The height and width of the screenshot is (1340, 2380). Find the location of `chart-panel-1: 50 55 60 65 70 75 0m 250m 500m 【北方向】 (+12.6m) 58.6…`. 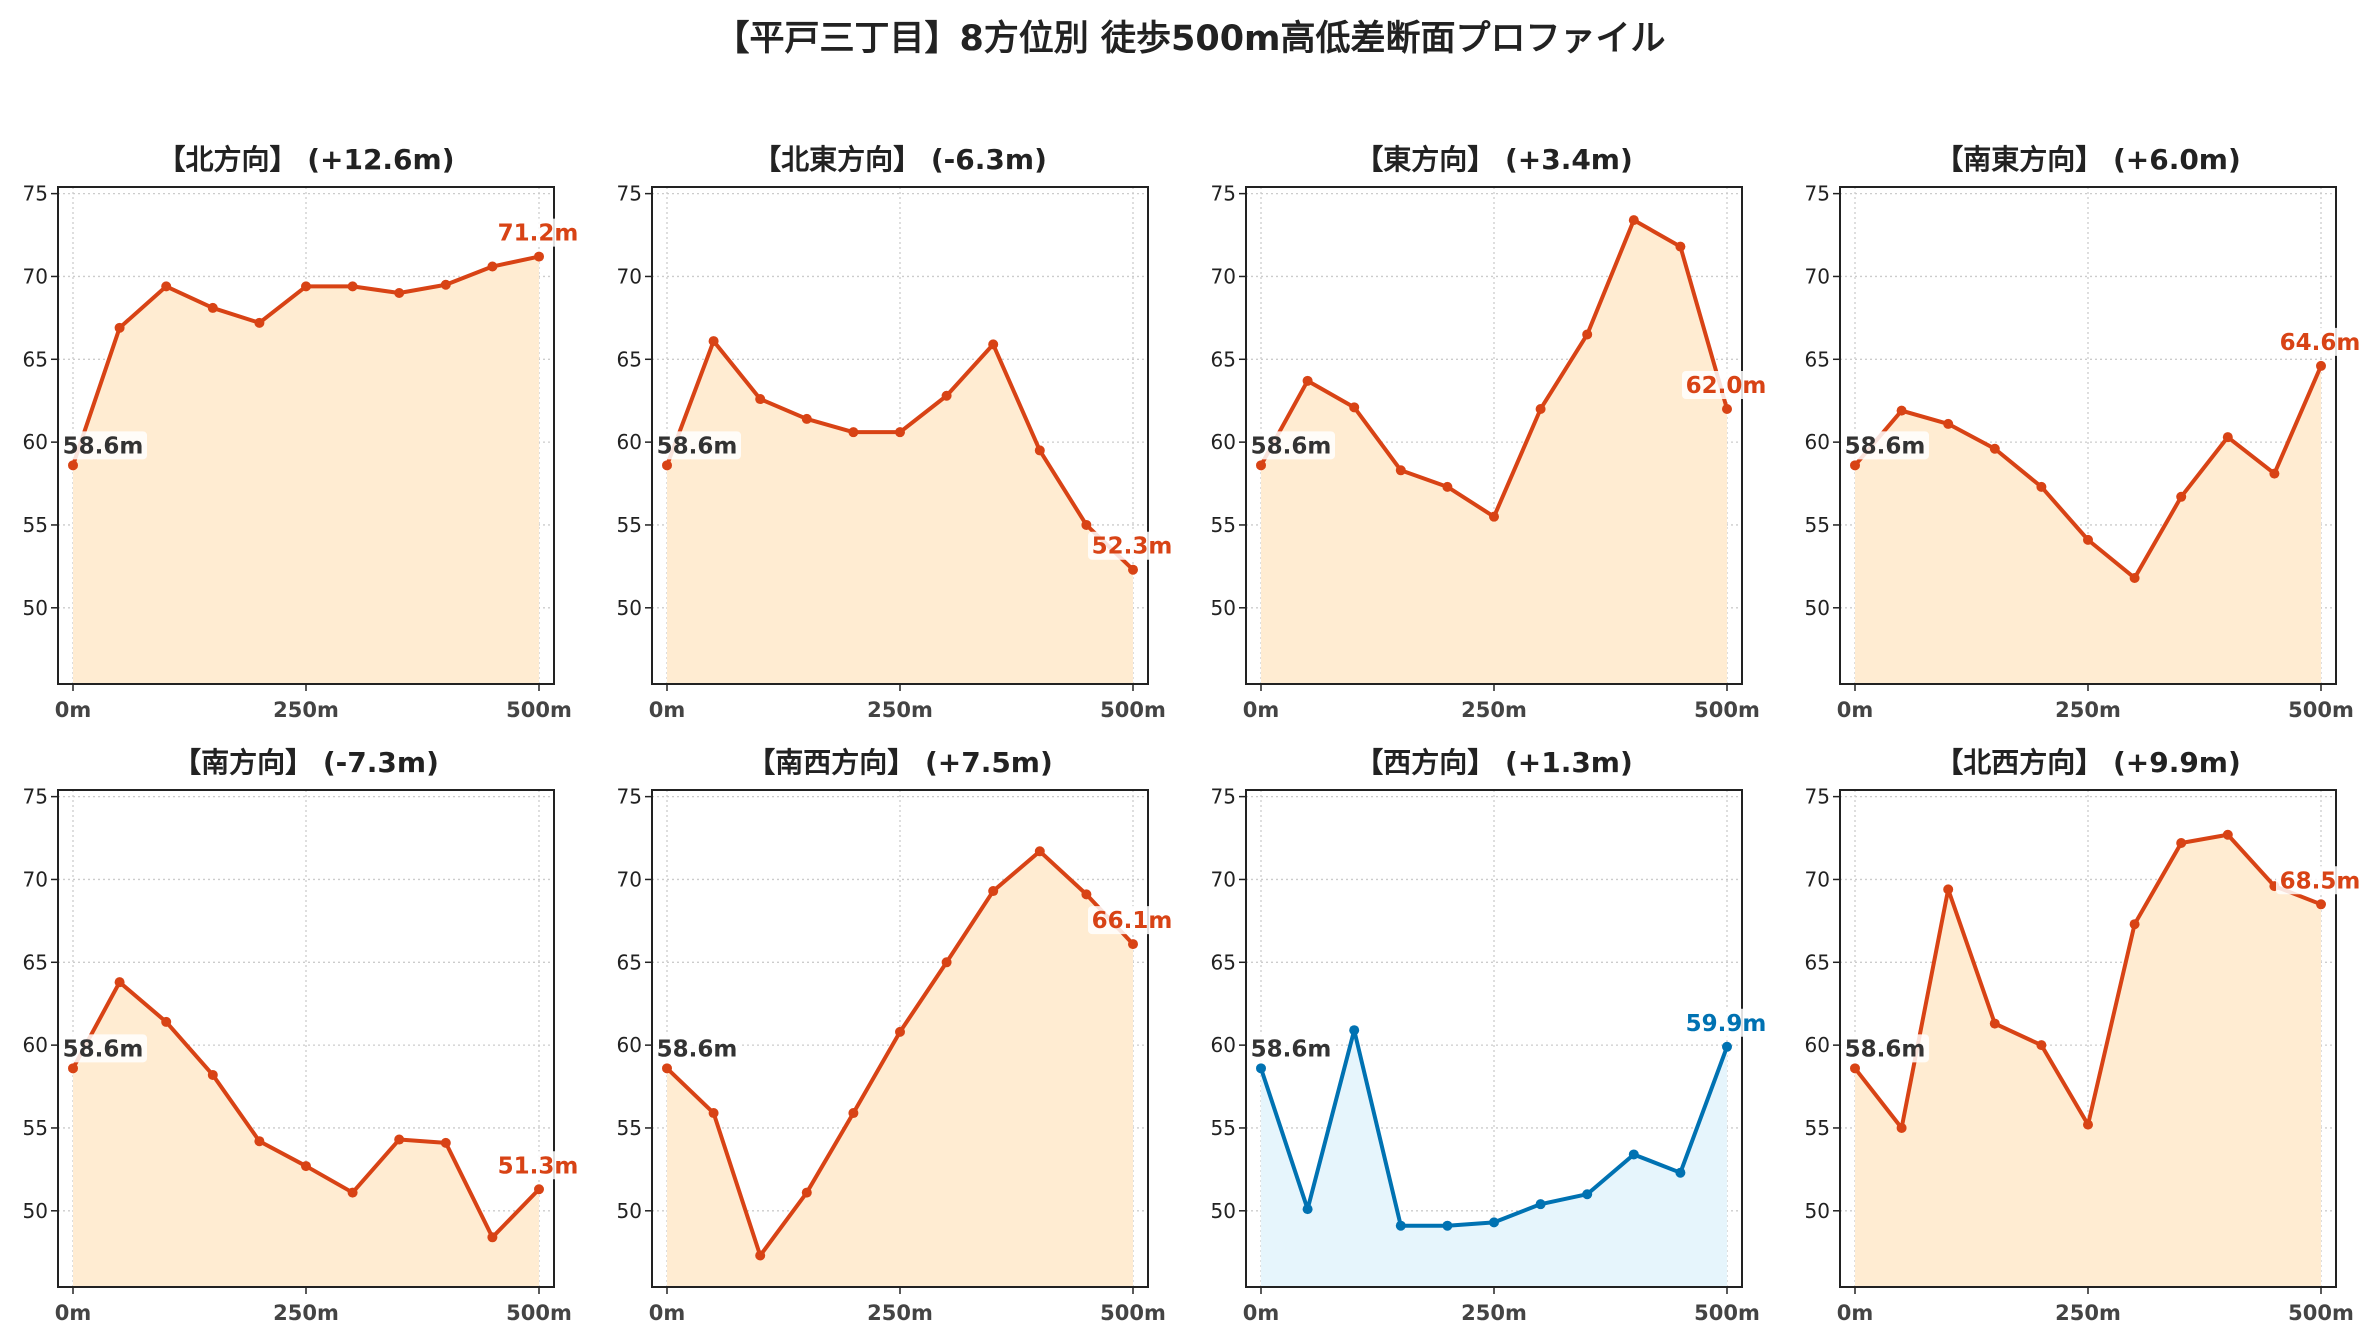

chart-panel-1: 50 55 60 65 70 75 0m 250m 500m 【北方向】 (+12.6m) 58.6… is located at coordinates (302, 432).